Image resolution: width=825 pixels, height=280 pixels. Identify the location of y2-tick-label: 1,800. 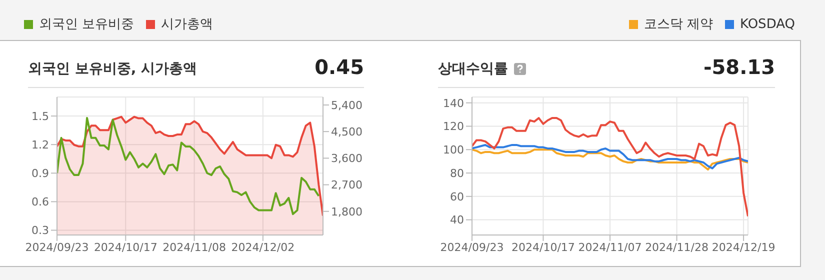
(346, 211).